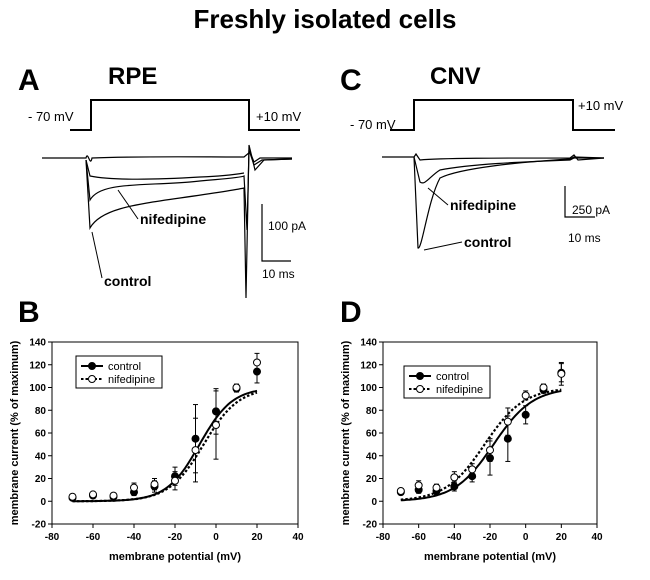  I want to click on chart-d-x-tick-label: 40, so click(597, 537).